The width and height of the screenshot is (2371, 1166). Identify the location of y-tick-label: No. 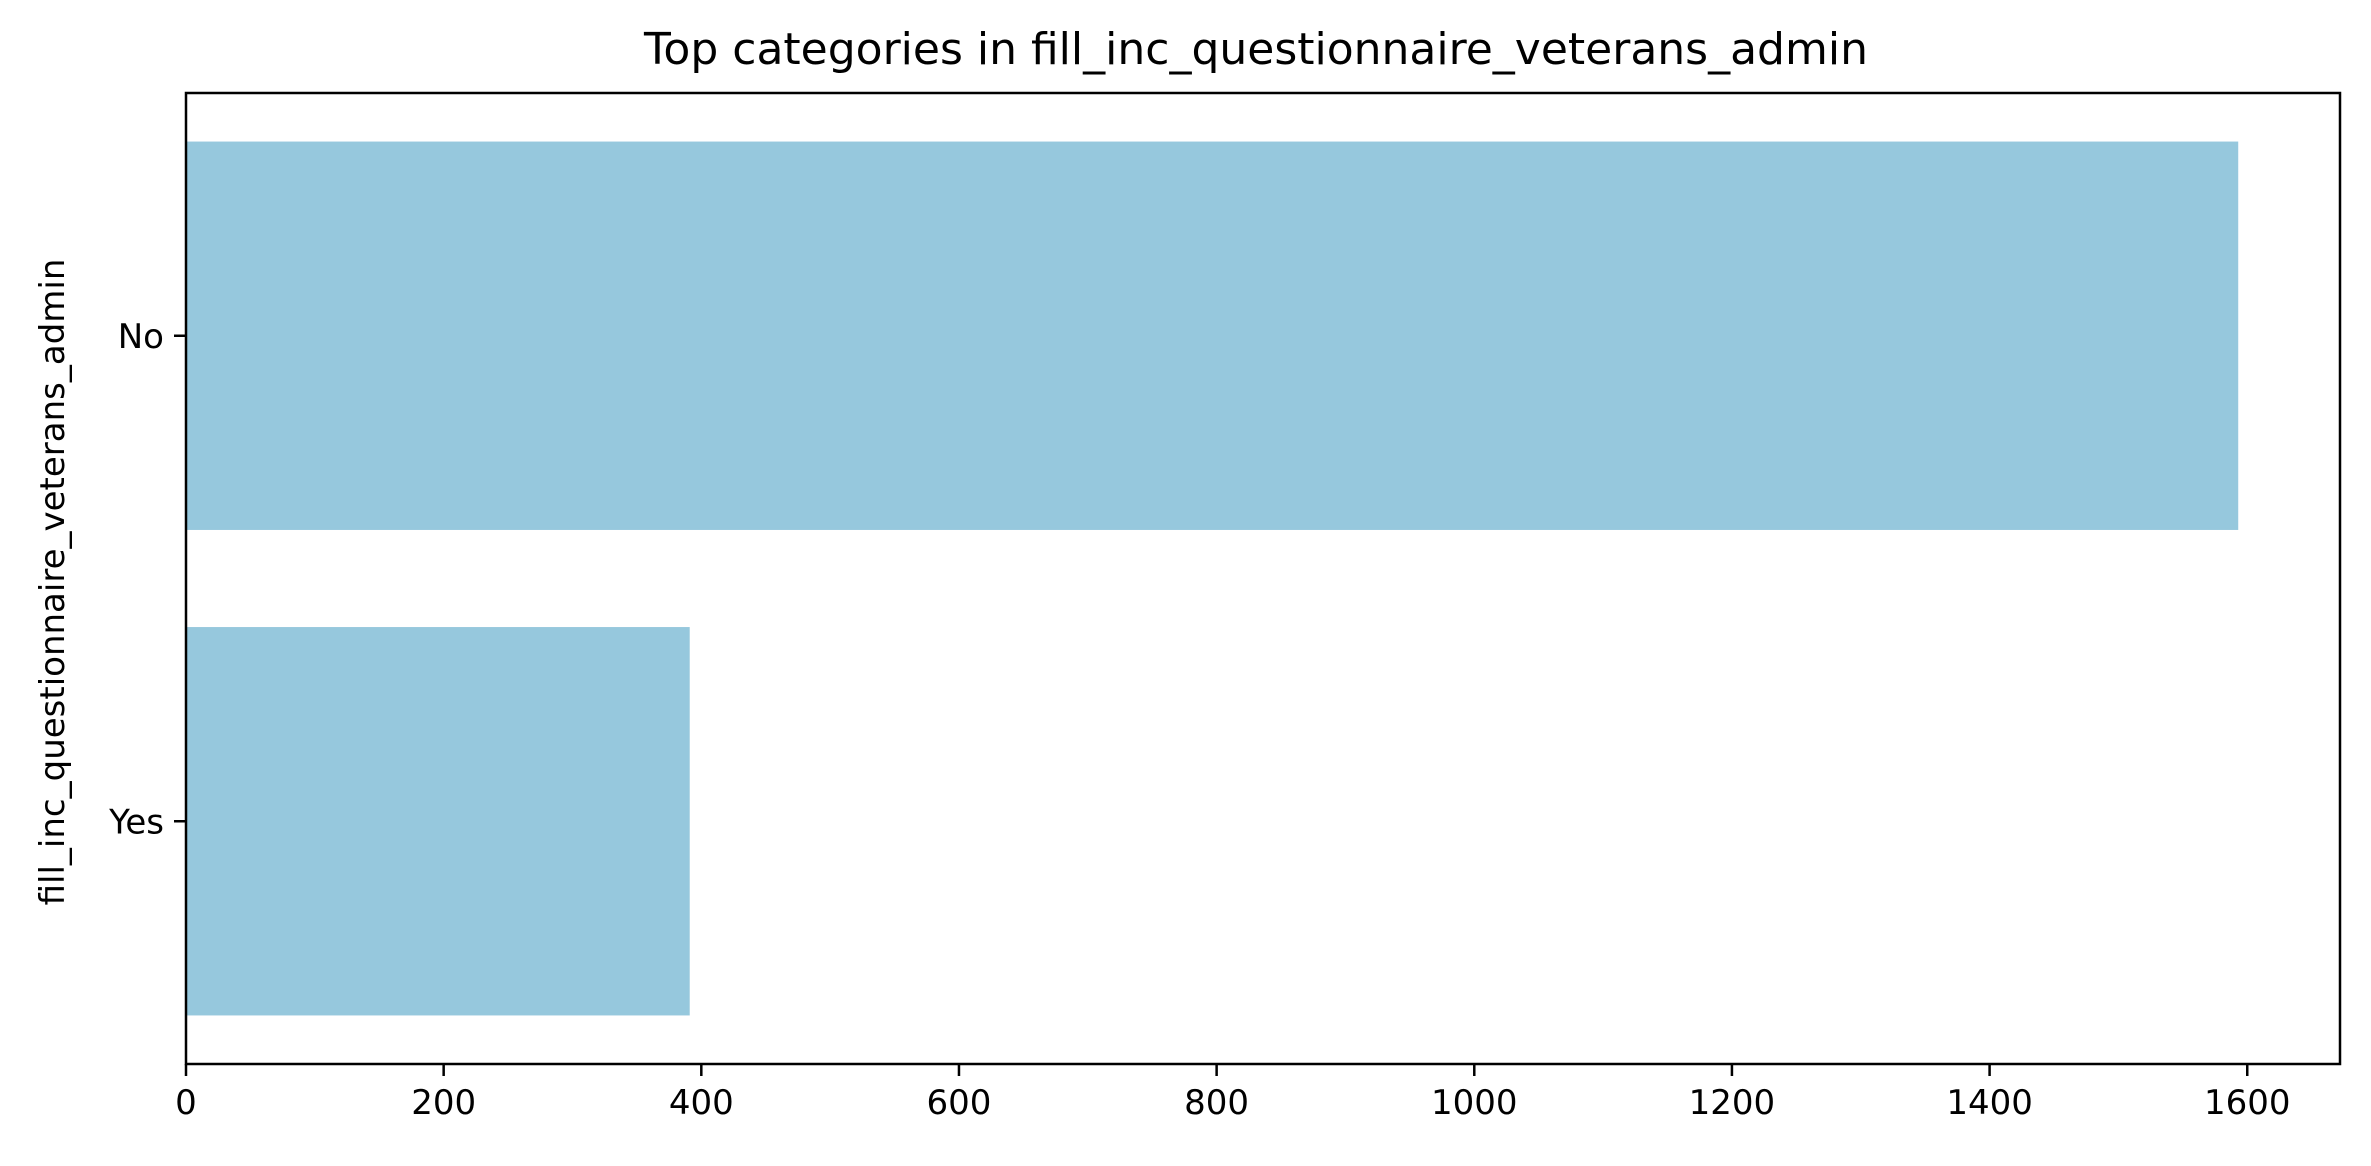
(141, 337).